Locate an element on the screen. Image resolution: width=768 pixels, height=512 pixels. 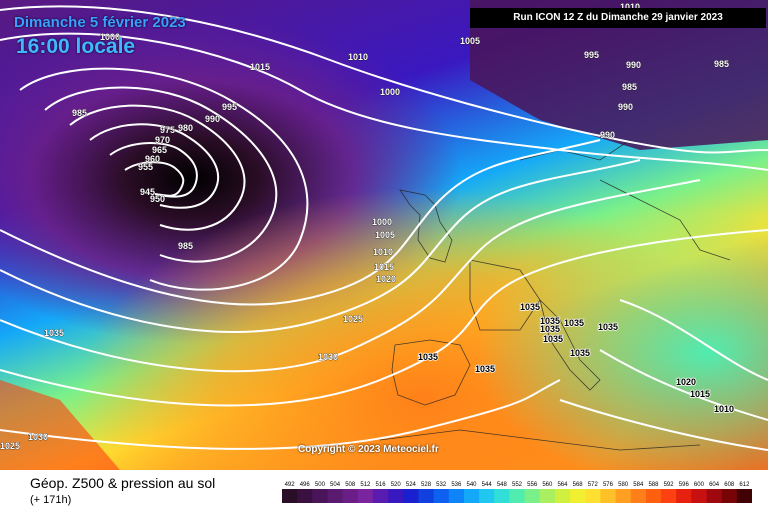
pressure-label: 970 is located at coordinates (162, 140).